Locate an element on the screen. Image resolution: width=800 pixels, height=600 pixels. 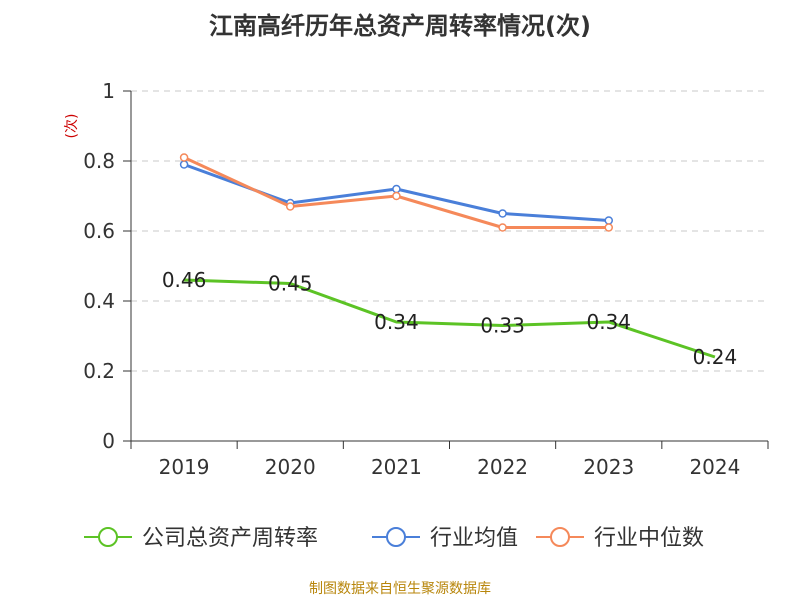
x-tick-label: 2023 is located at coordinates (608, 467).